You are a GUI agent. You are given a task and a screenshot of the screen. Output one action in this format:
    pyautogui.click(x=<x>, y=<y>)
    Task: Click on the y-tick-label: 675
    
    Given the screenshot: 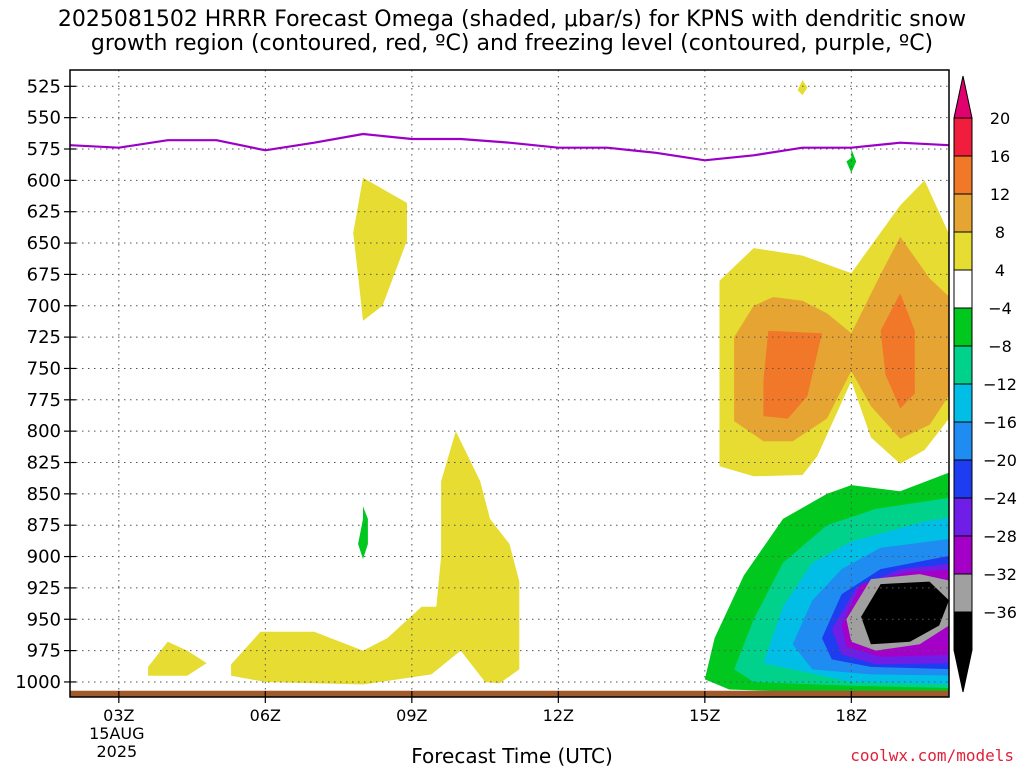 What is the action you would take?
    pyautogui.click(x=44, y=274)
    